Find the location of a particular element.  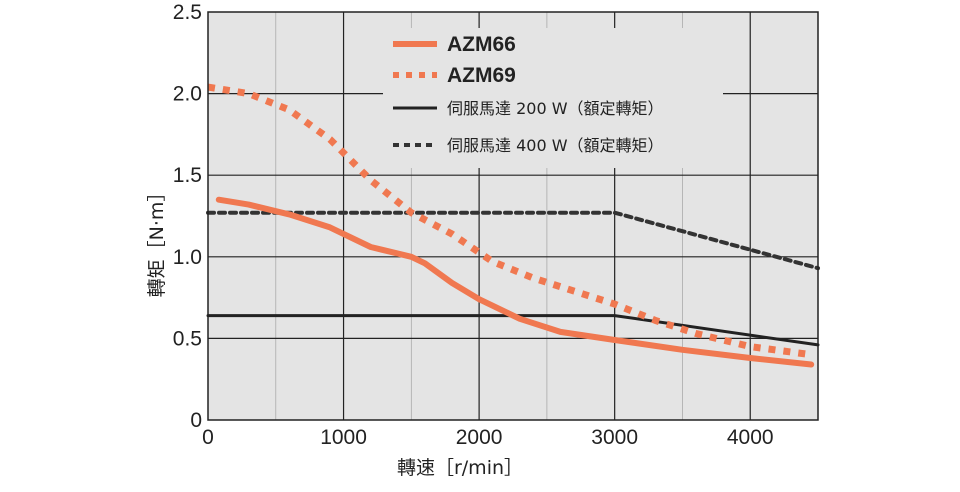

x-tick-label: 4000 is located at coordinates (750, 437).